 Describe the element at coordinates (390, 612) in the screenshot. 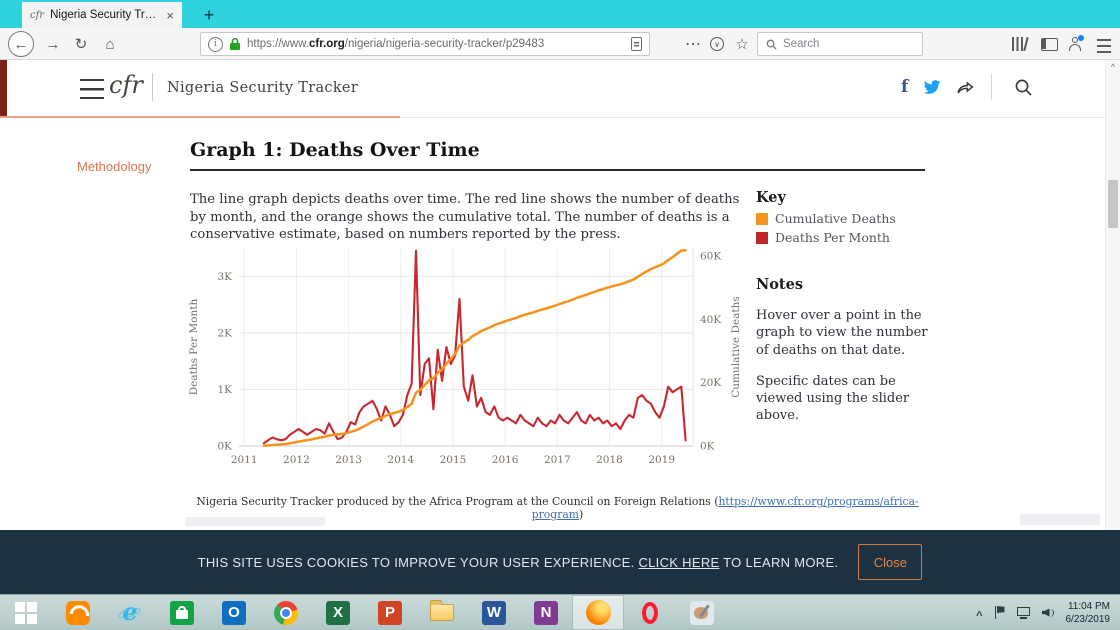

I see `taskbar-powerpoint: P` at that location.